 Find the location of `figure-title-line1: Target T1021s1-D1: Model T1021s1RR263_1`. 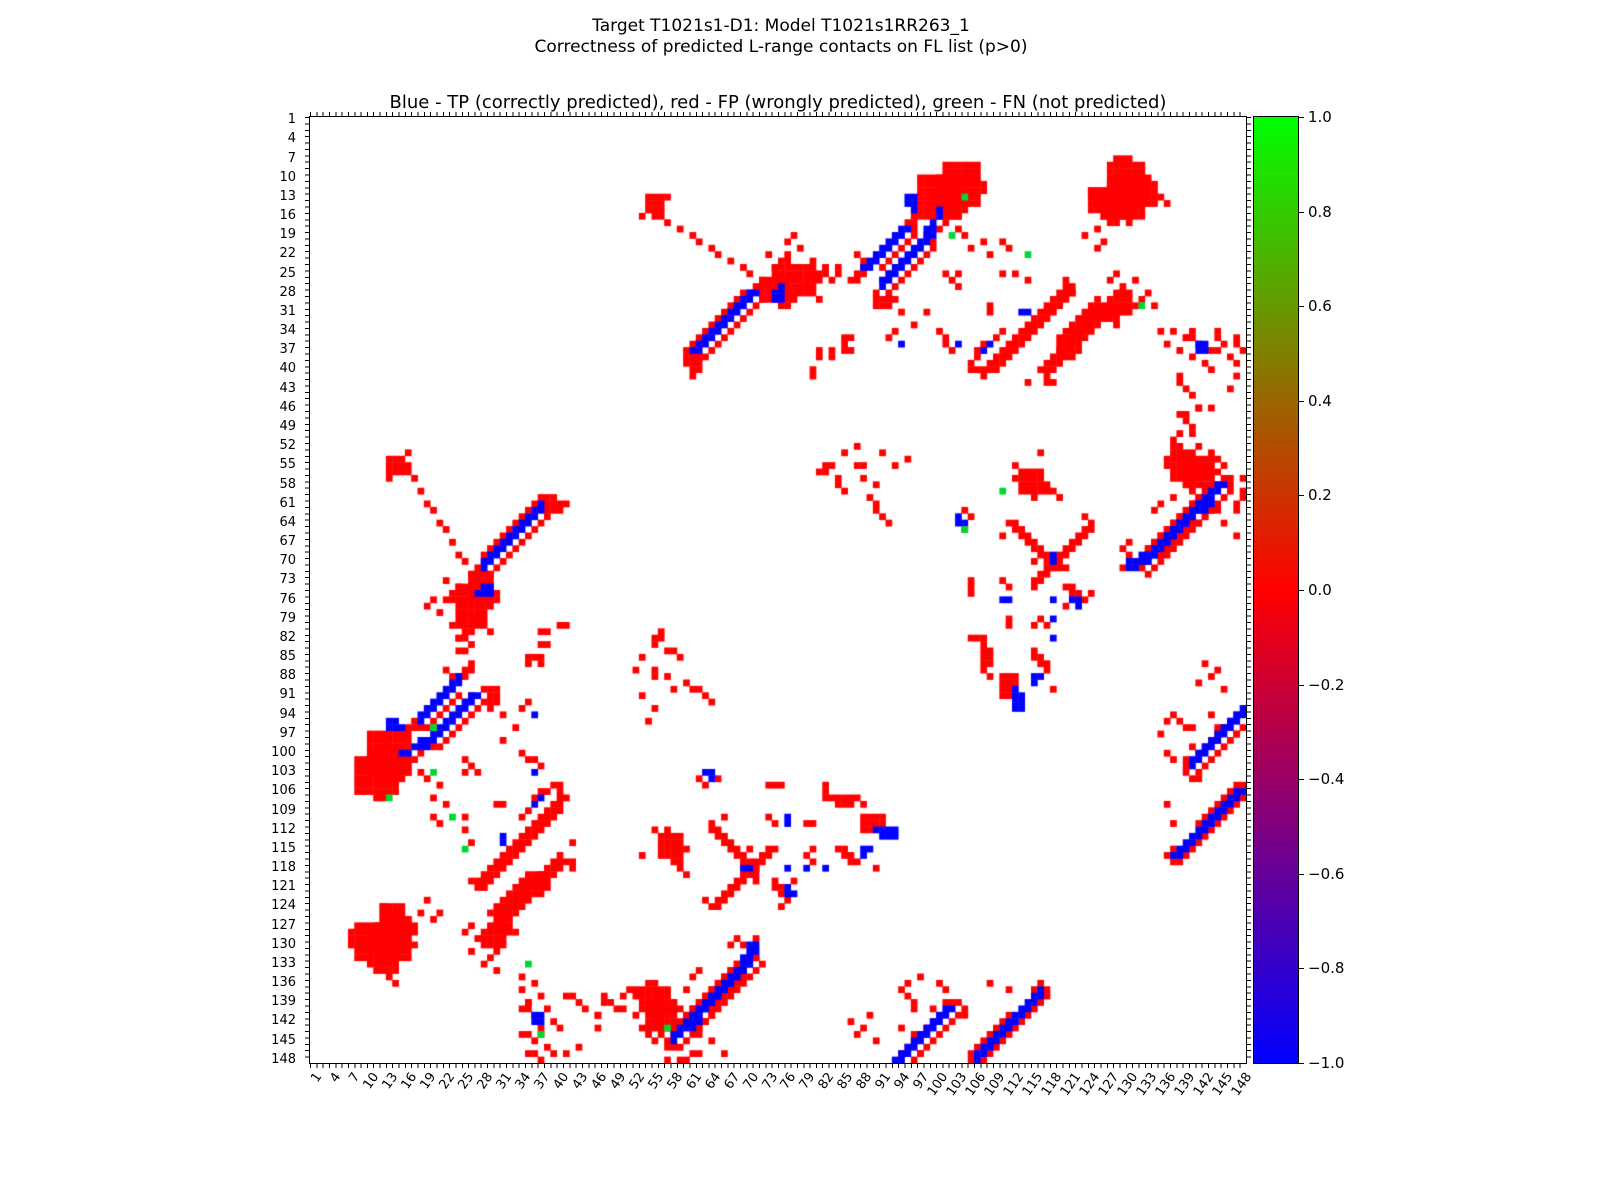

figure-title-line1: Target T1021s1-D1: Model T1021s1RR263_1 is located at coordinates (781, 26).